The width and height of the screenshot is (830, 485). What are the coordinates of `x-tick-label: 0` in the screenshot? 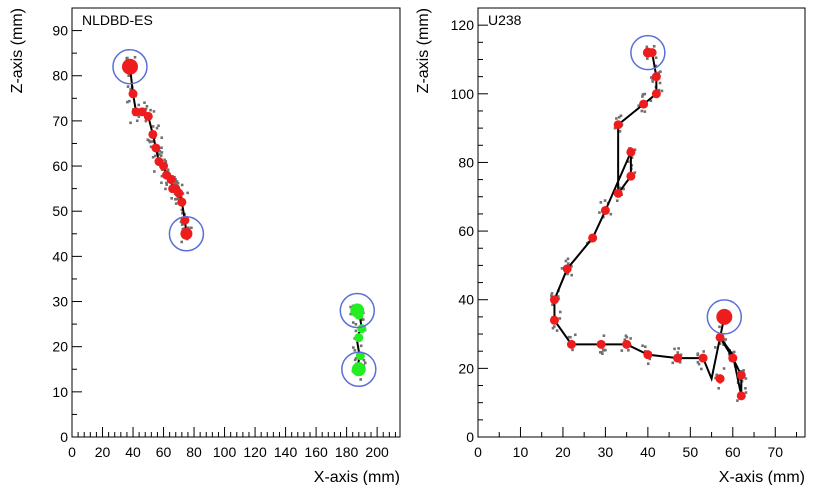 It's located at (72, 452).